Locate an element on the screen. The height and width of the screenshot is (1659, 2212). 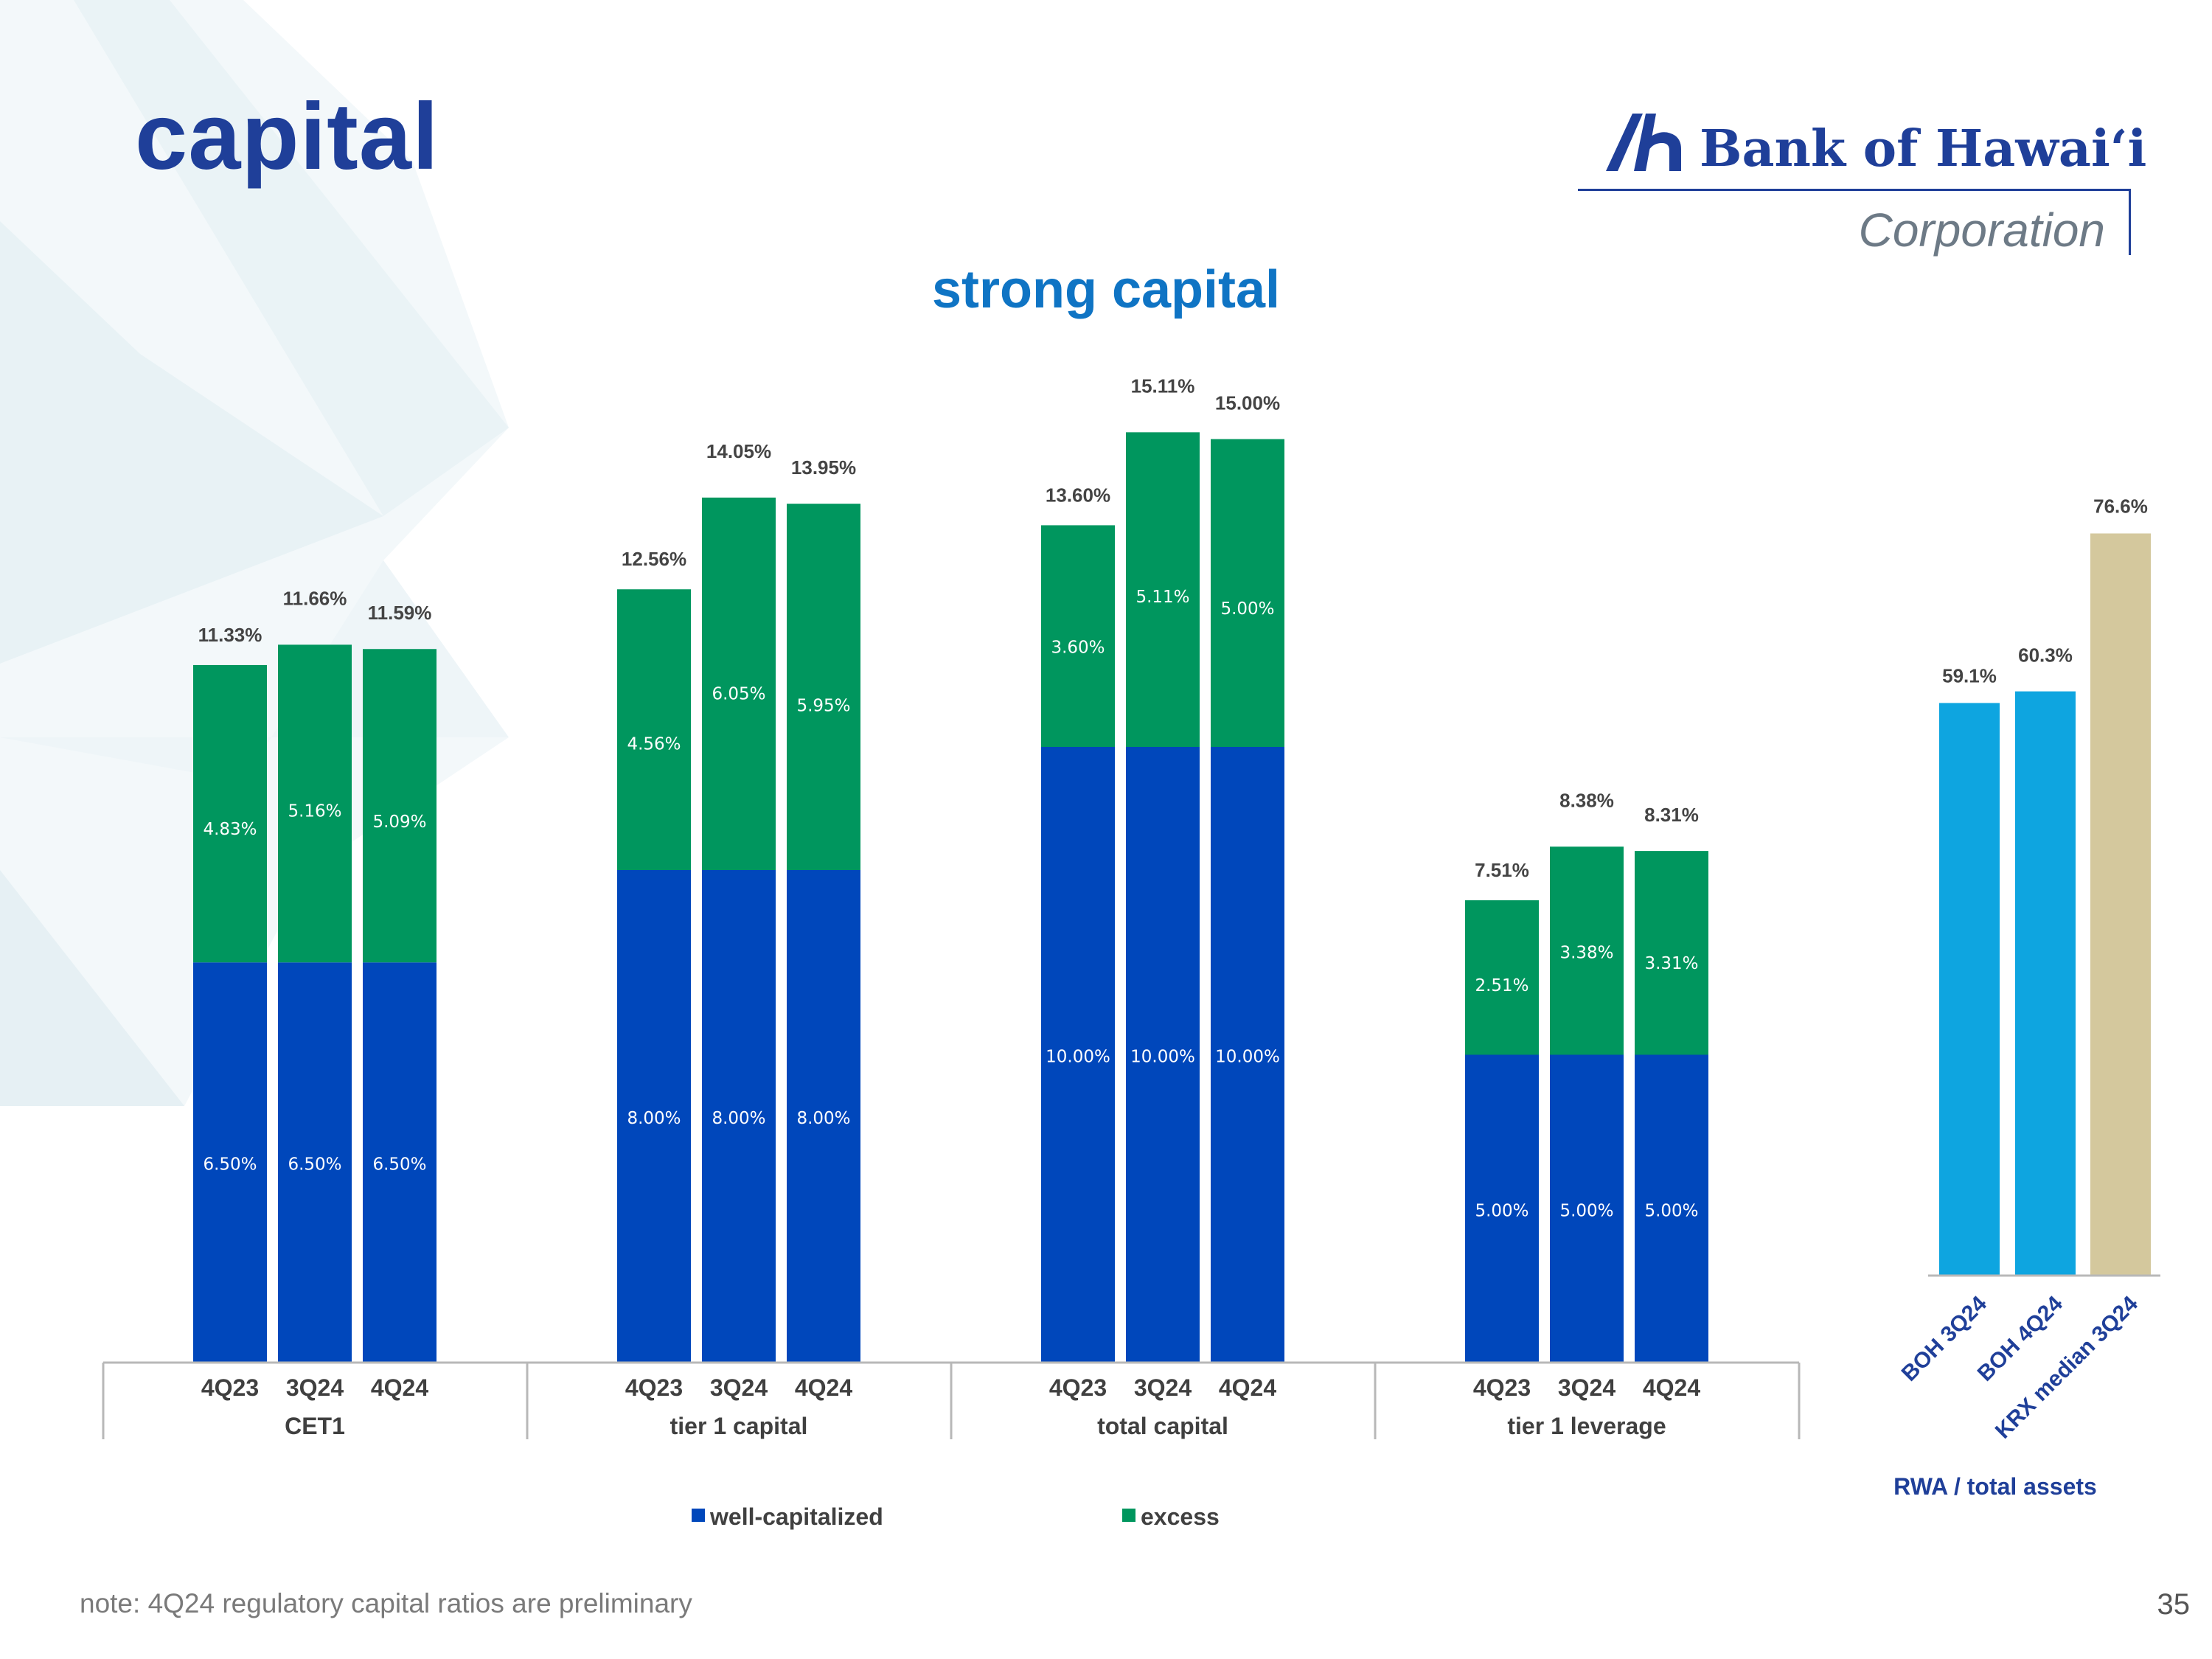
logo-vertical-rule is located at coordinates (2130, 222).